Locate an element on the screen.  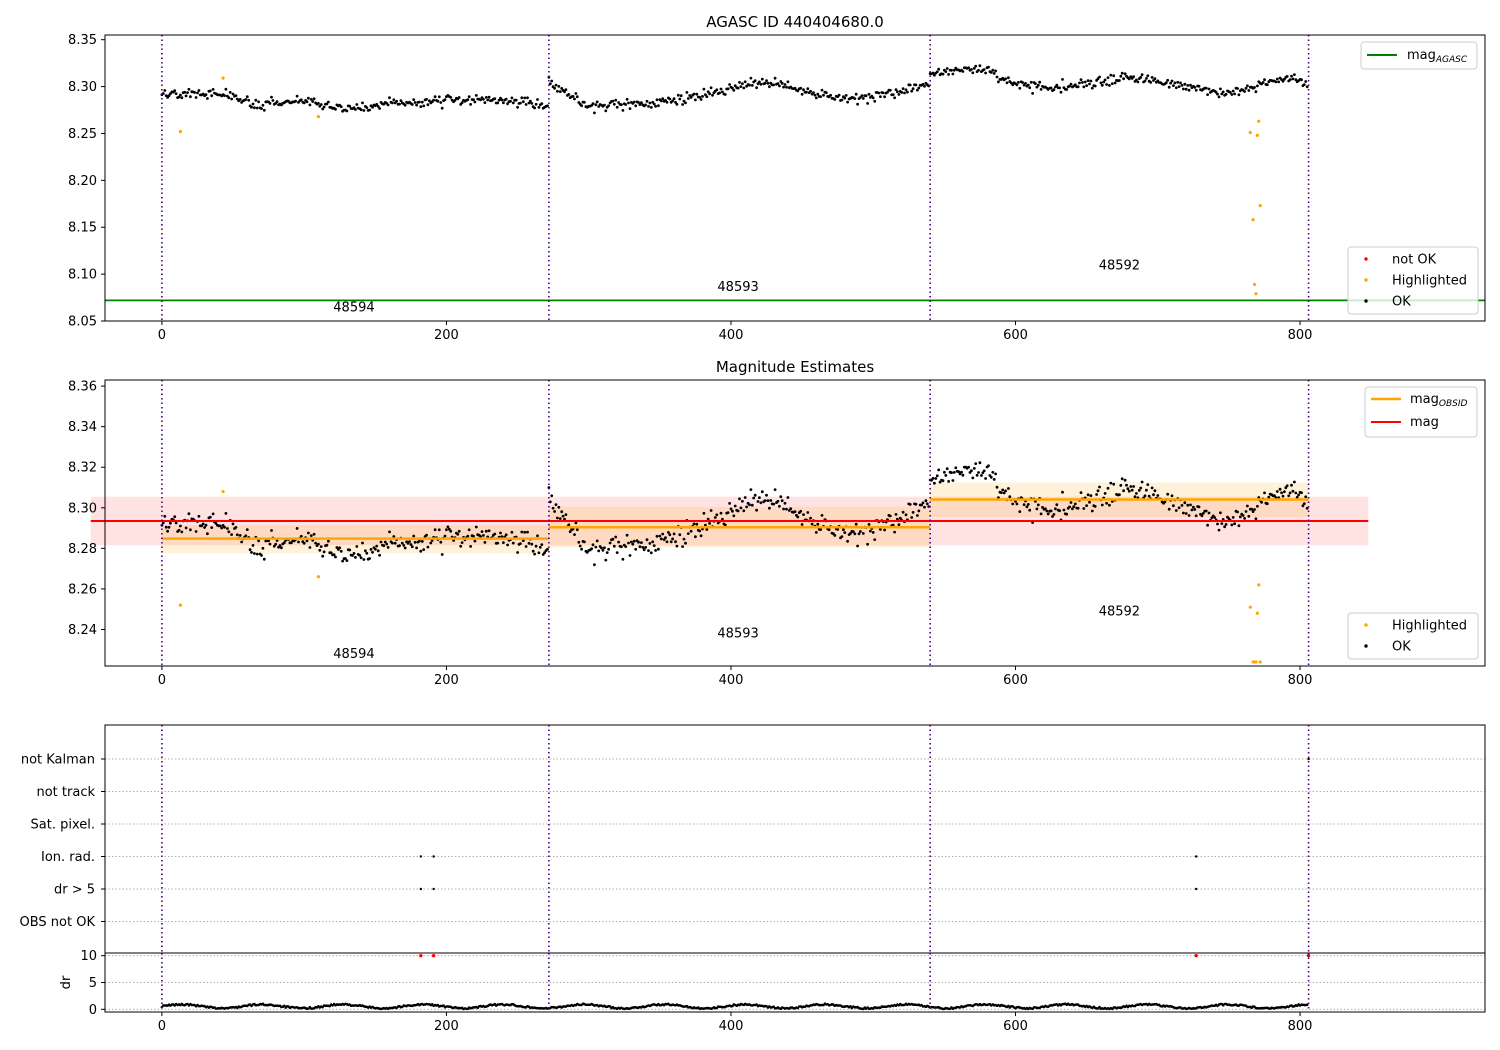
dr-clipped-point is located at coordinates (1308, 955).